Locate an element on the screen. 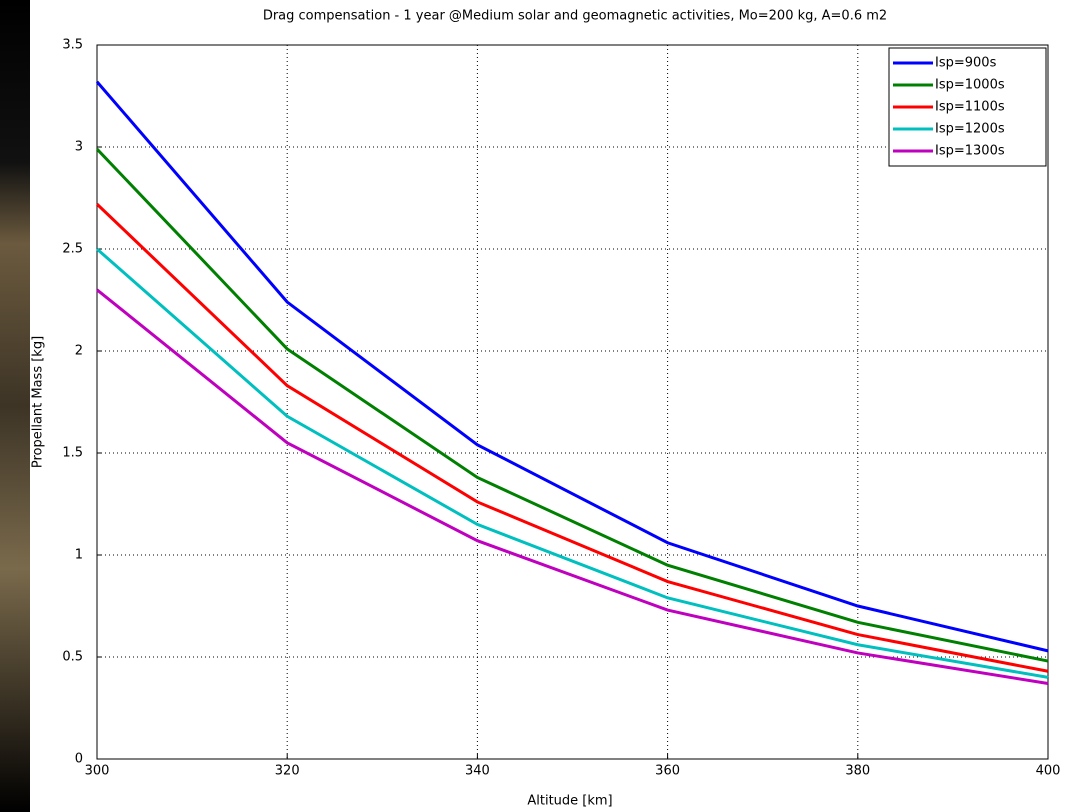 The width and height of the screenshot is (1069, 812). x-tick-label: 400 is located at coordinates (1048, 771).